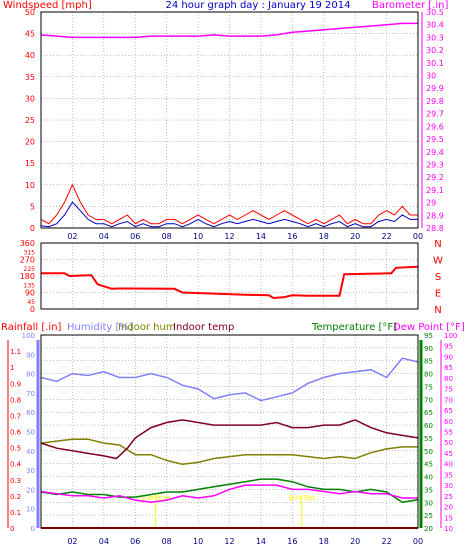  Describe the element at coordinates (33, 529) in the screenshot. I see `humidity-tick-label: 0` at that location.